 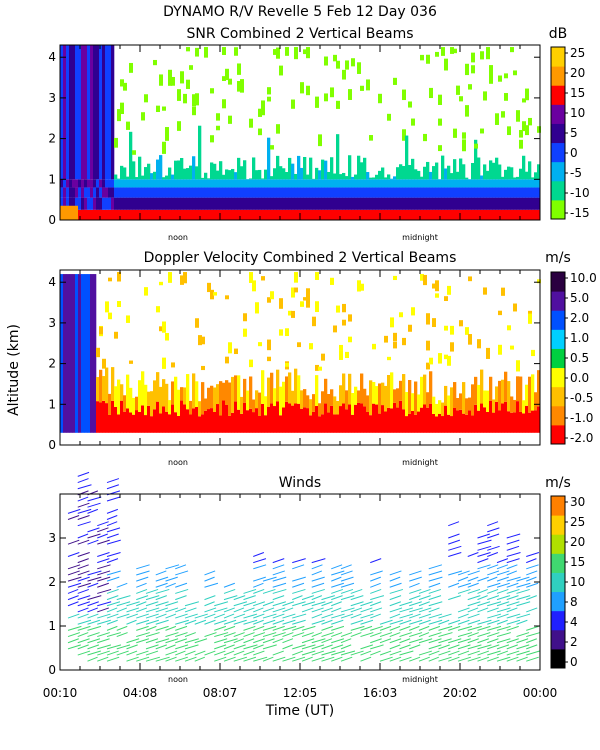 What do you see at coordinates (220, 693) in the screenshot?
I see `winds-xtick-label: 08:07` at bounding box center [220, 693].